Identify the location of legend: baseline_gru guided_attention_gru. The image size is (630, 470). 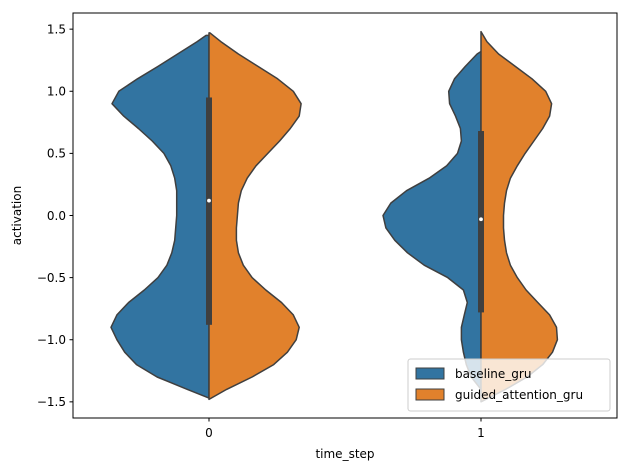
(509, 385).